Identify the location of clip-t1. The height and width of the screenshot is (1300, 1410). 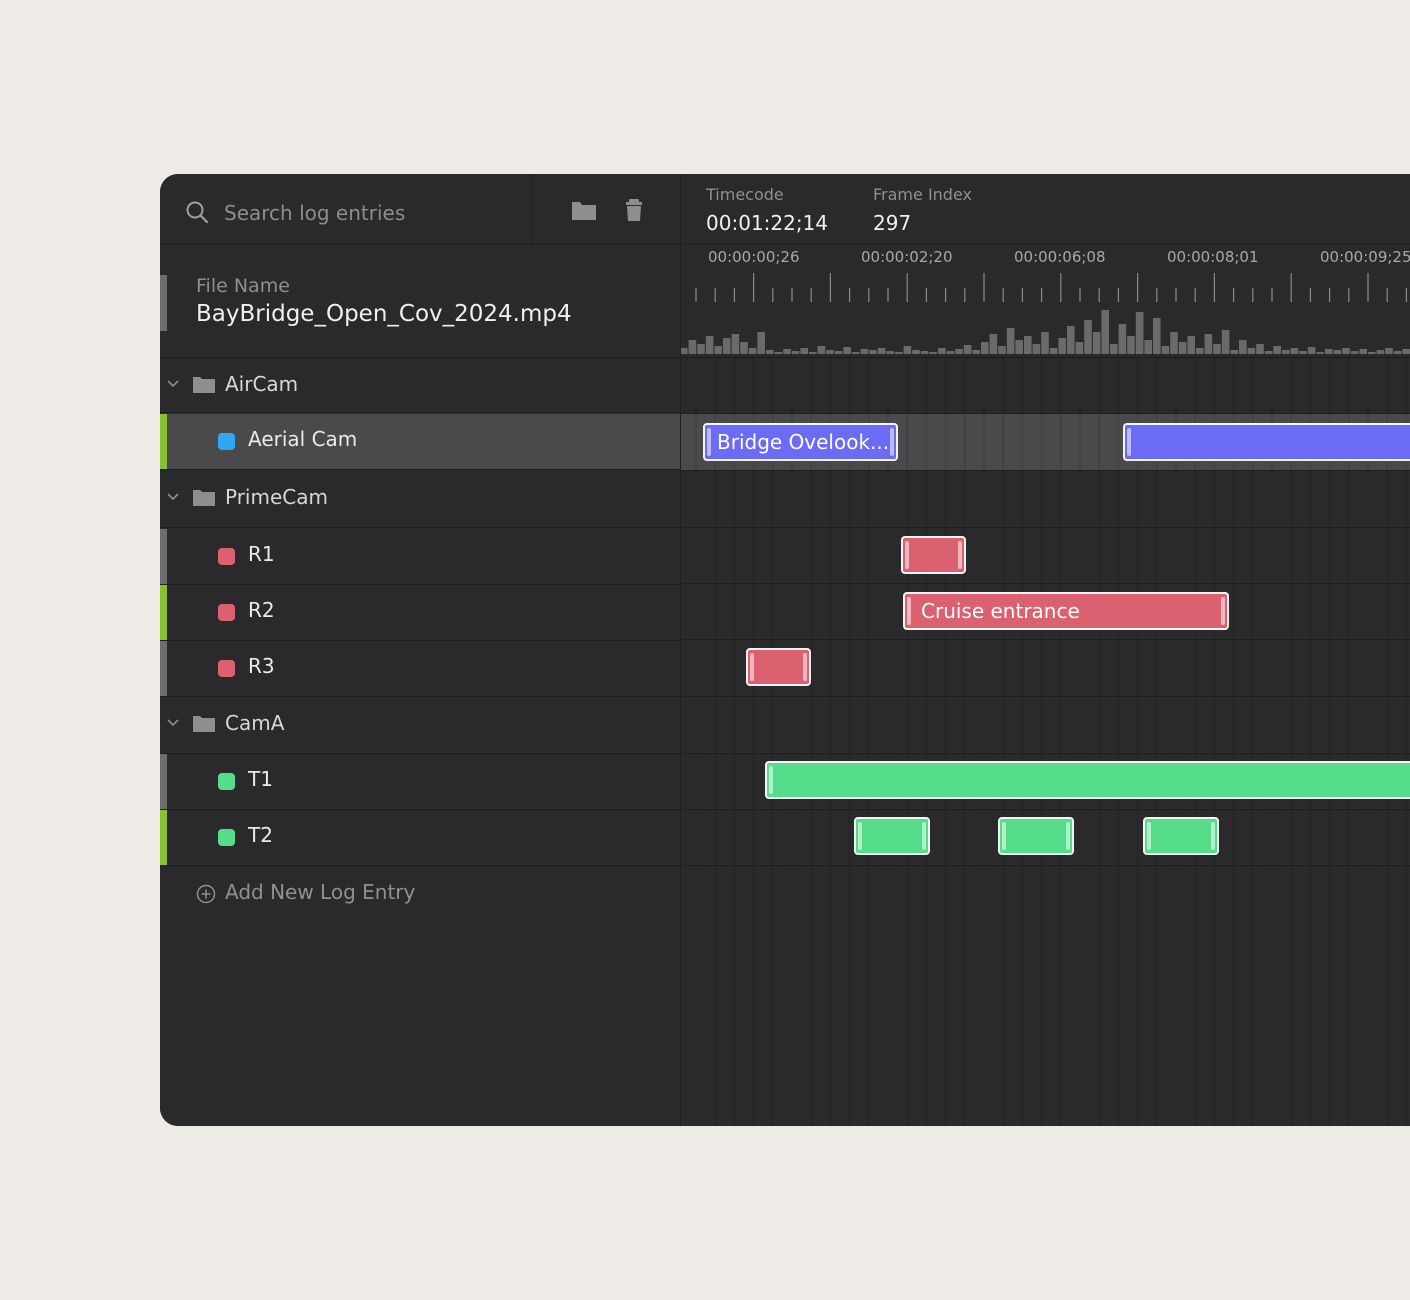
(1087, 780).